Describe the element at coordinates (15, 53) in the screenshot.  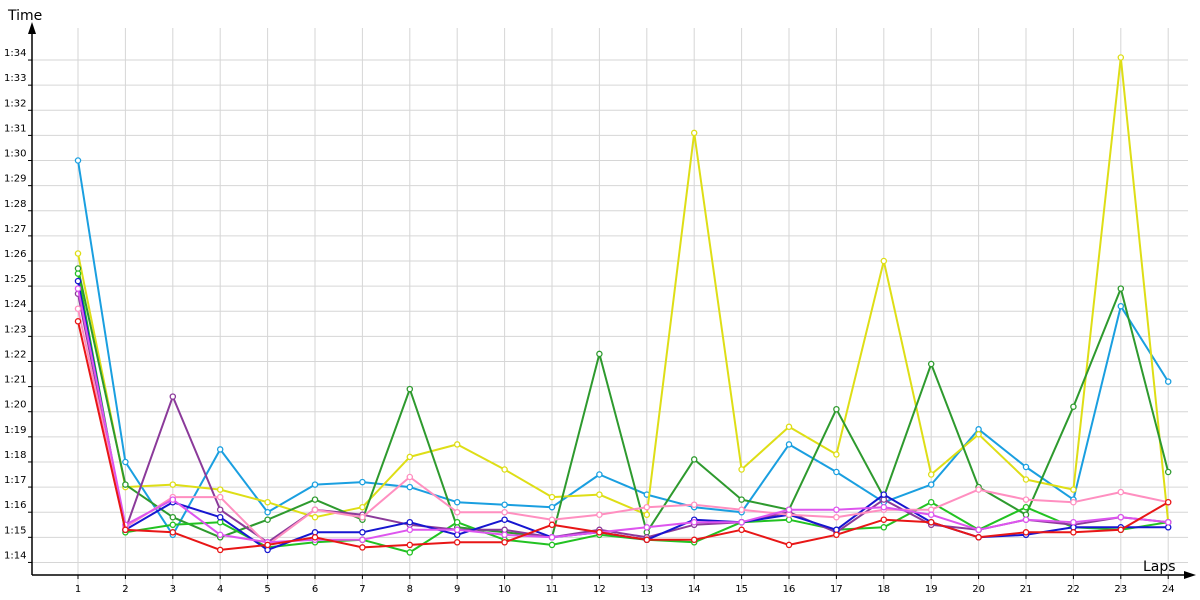
I see `y-tick-label: 1:34` at that location.